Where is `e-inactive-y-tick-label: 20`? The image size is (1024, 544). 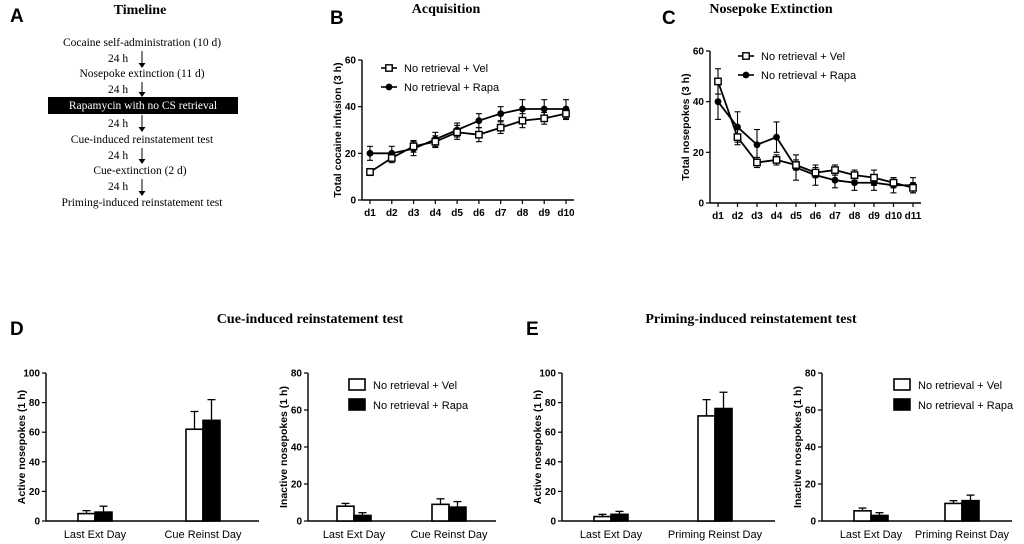 e-inactive-y-tick-label: 20 is located at coordinates (811, 485).